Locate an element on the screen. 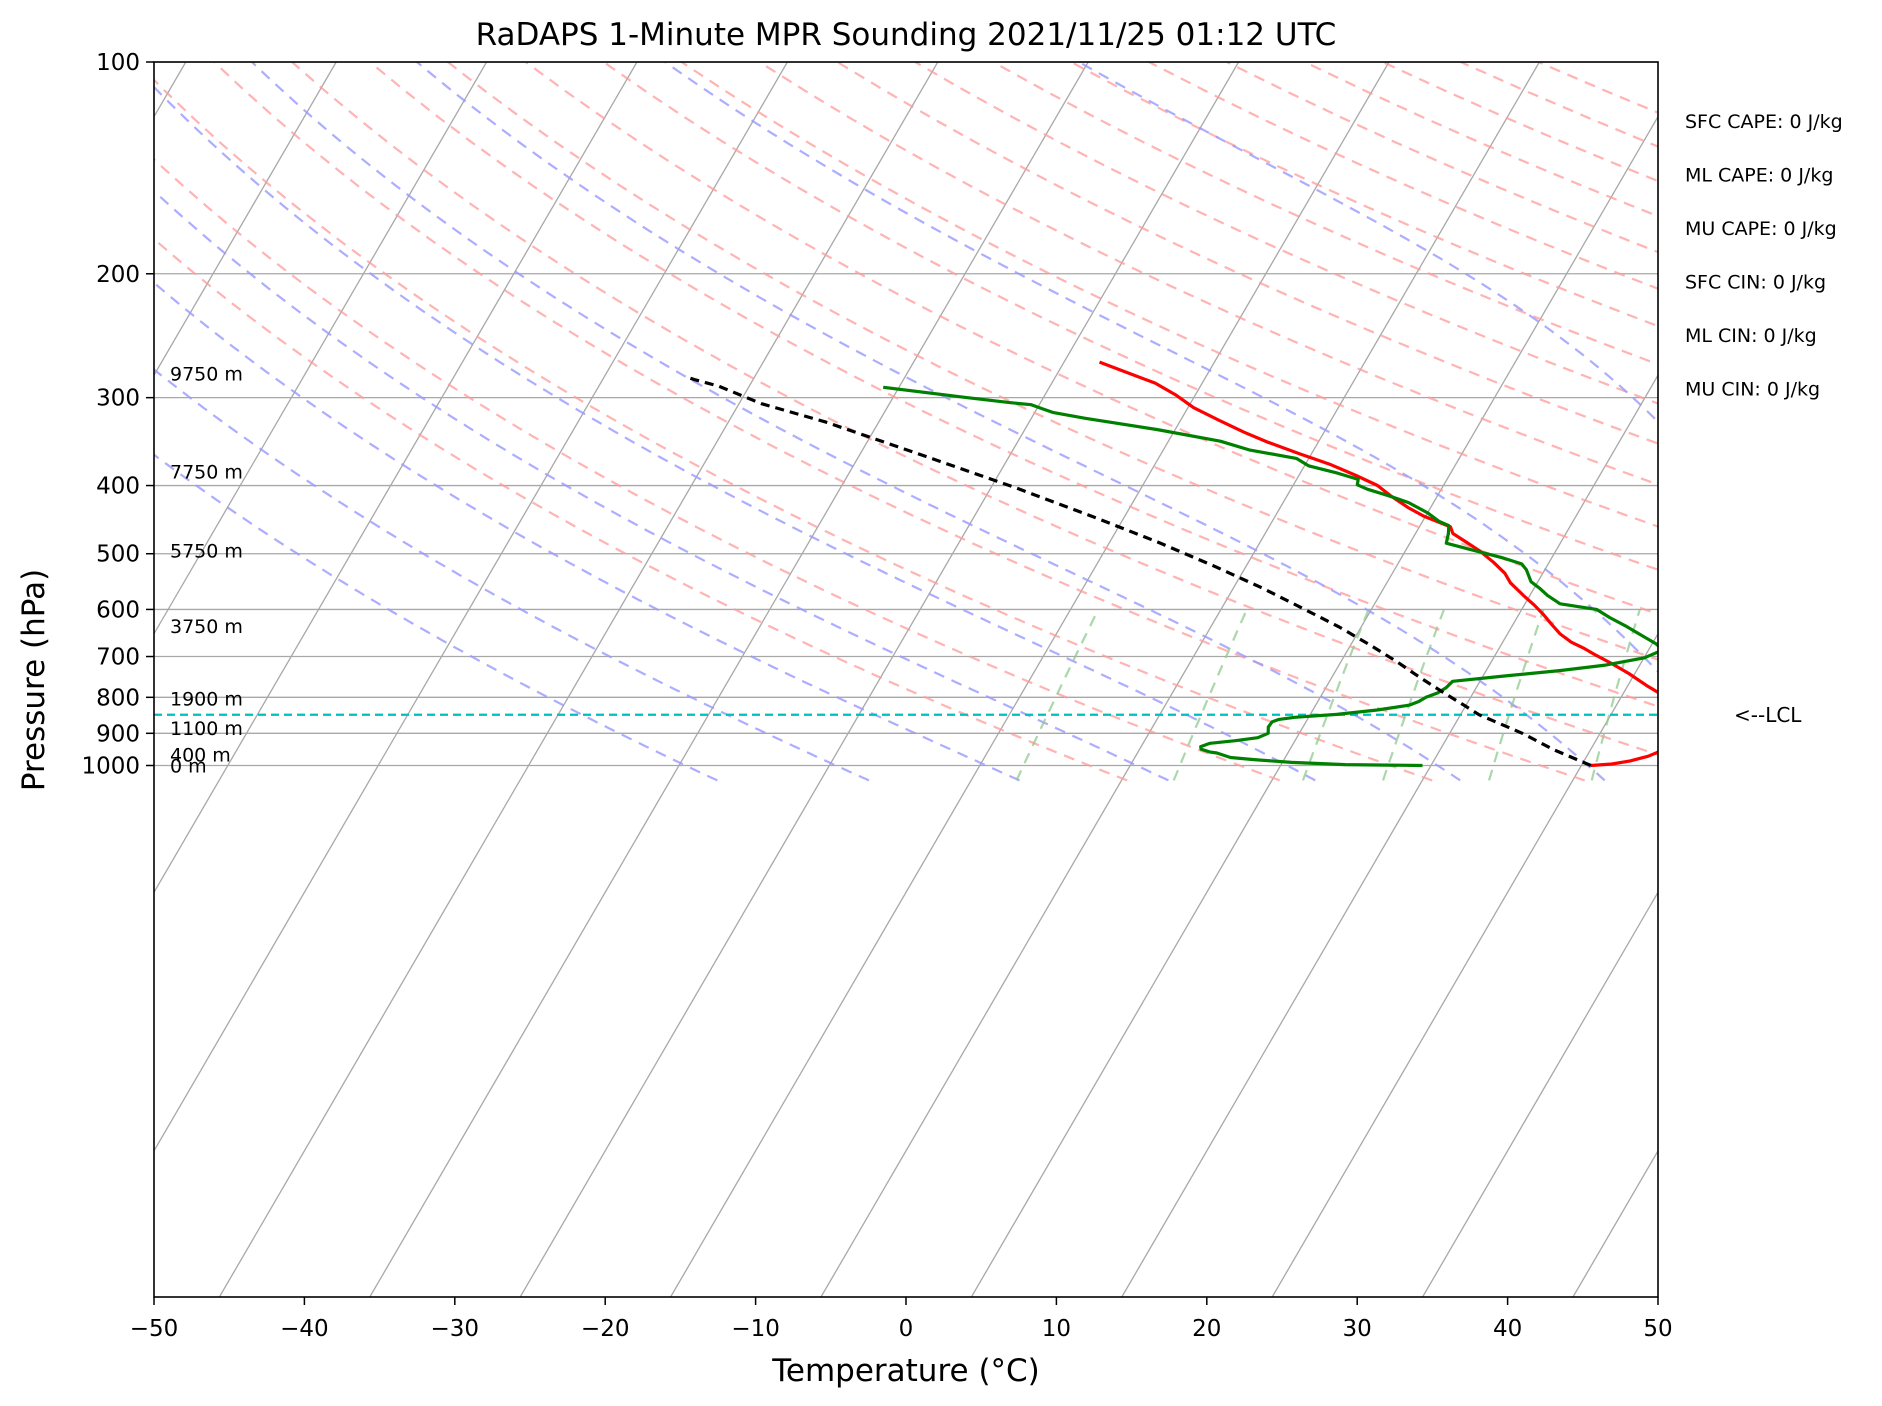 The width and height of the screenshot is (1882, 1406). y-tick-label: 700 is located at coordinates (118, 658).